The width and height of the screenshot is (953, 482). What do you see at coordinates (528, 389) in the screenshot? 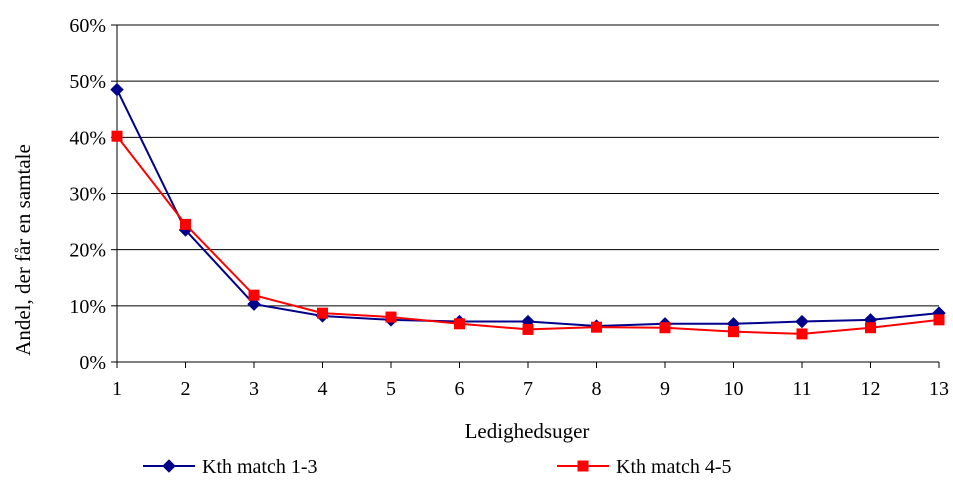
I see `x-tick-label: 7` at bounding box center [528, 389].